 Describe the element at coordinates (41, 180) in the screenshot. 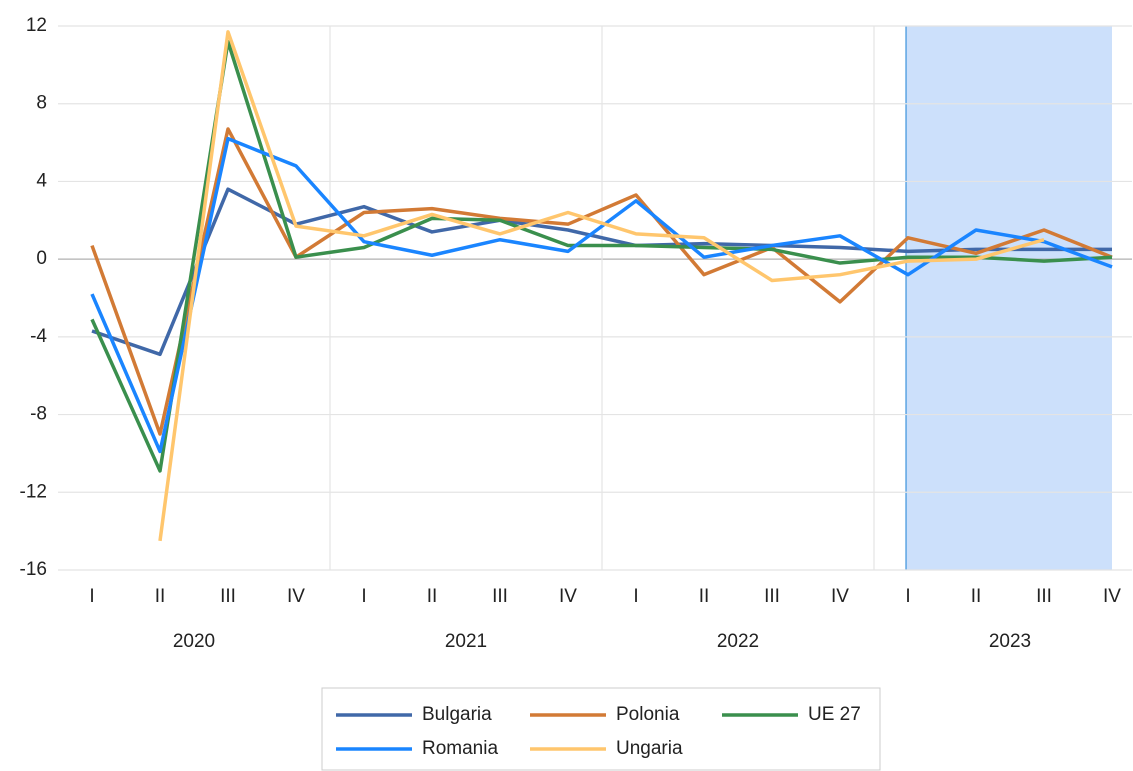

I see `y-tick-label: 4` at that location.